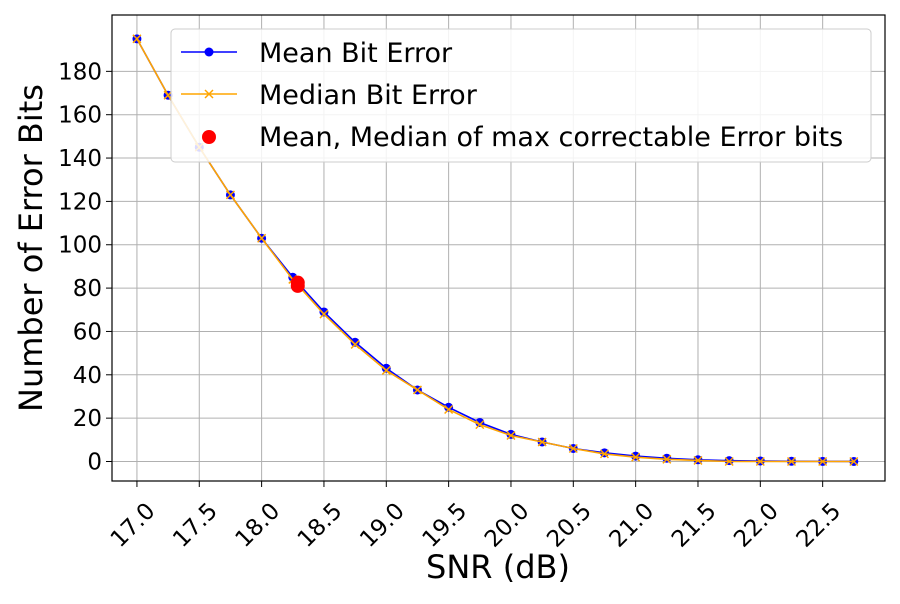  Describe the element at coordinates (31, 248) in the screenshot. I see `y-axis-label: Number of Error Bits` at that location.